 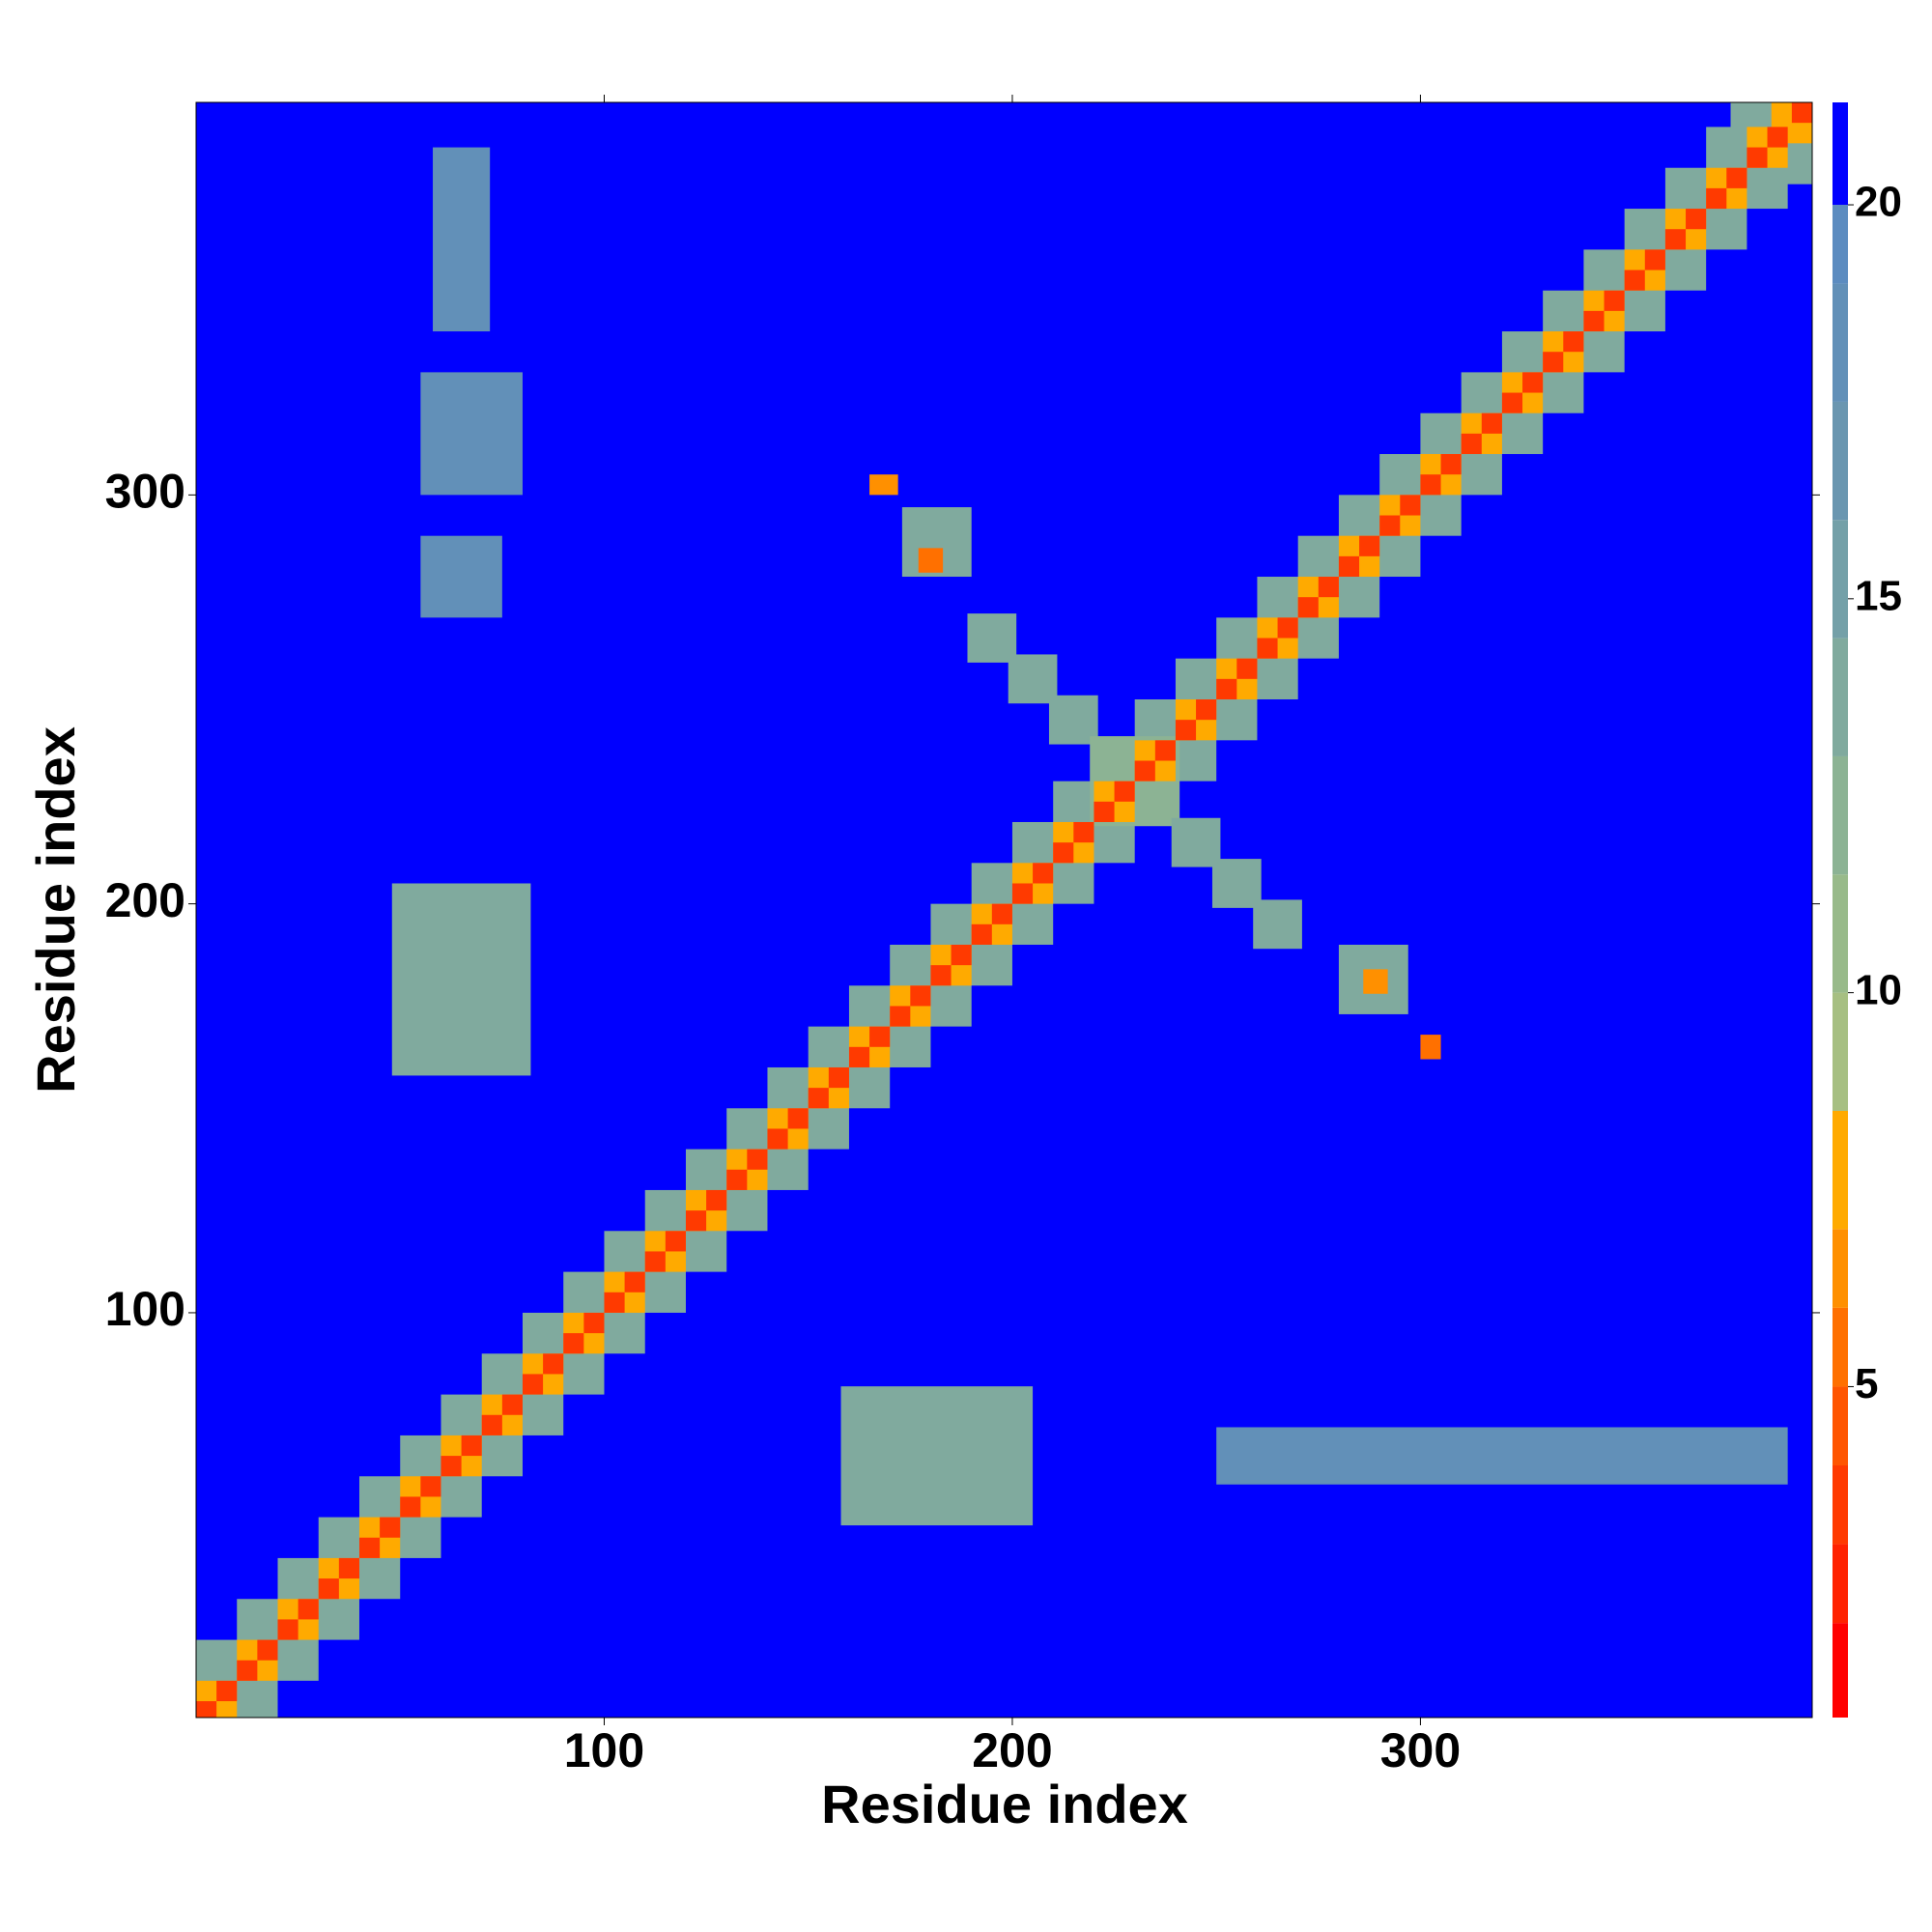 What do you see at coordinates (1878, 989) in the screenshot?
I see `colorbar-tick-label: 10` at bounding box center [1878, 989].